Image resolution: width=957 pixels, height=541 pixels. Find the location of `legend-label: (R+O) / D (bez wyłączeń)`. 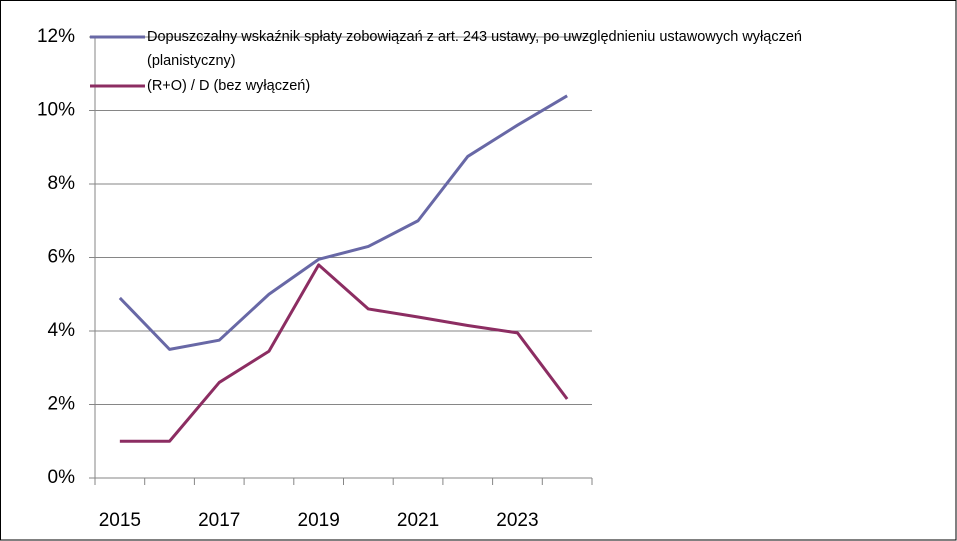

legend-label: (R+O) / D (bez wyłączeń) is located at coordinates (229, 86).